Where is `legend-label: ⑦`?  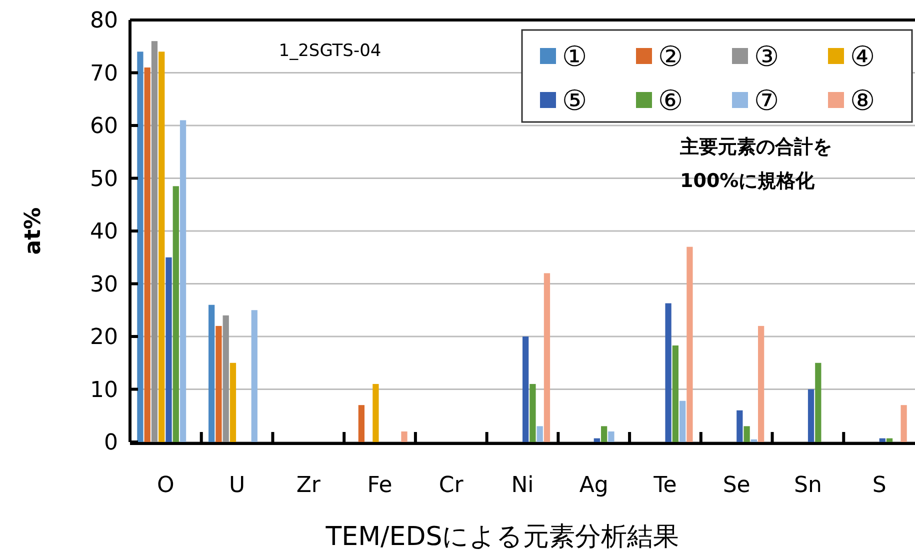 legend-label: ⑦ is located at coordinates (767, 100).